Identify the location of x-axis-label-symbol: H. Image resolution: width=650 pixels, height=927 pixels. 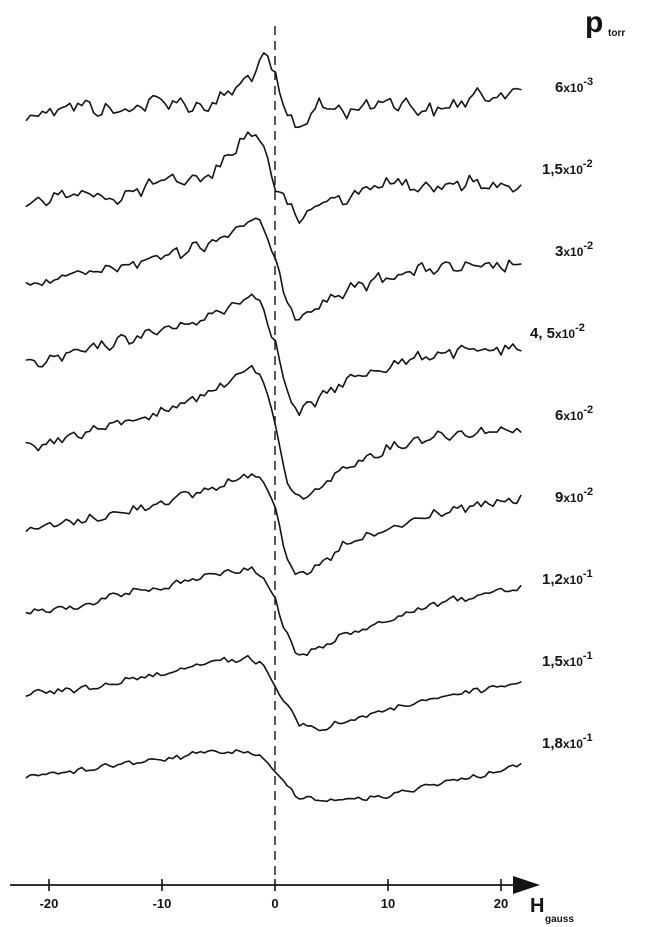
(537, 906).